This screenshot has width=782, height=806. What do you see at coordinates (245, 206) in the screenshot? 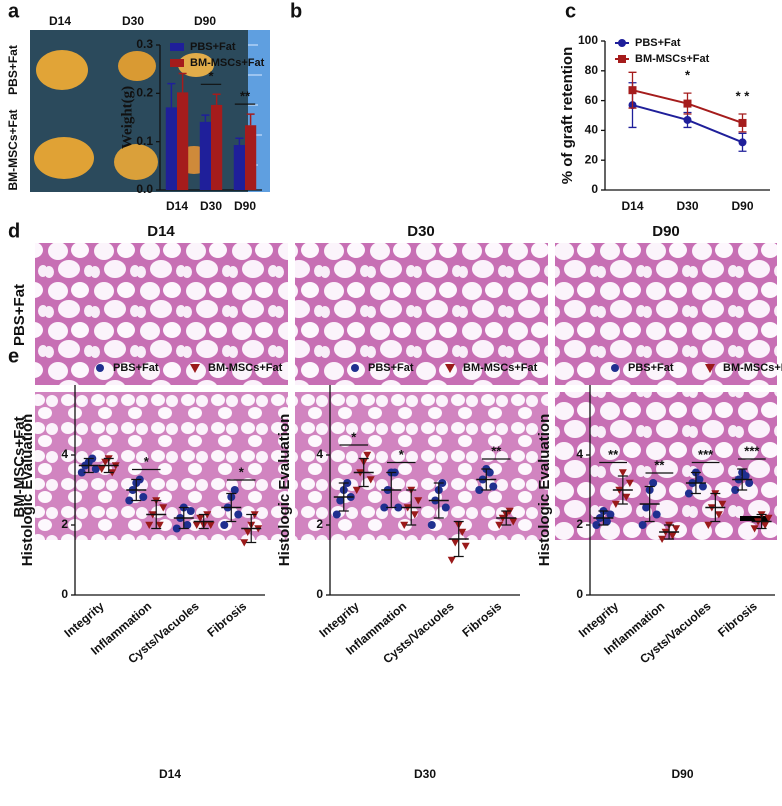
I see `x-tick-label: D90` at bounding box center [245, 206].